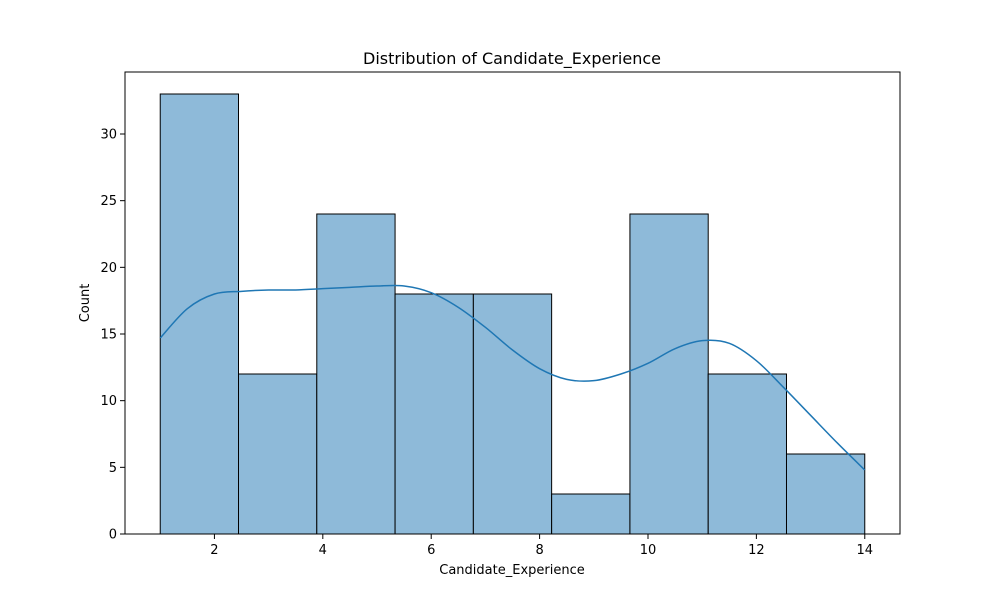 The width and height of the screenshot is (1000, 600). I want to click on x-tick-label: 14, so click(864, 550).